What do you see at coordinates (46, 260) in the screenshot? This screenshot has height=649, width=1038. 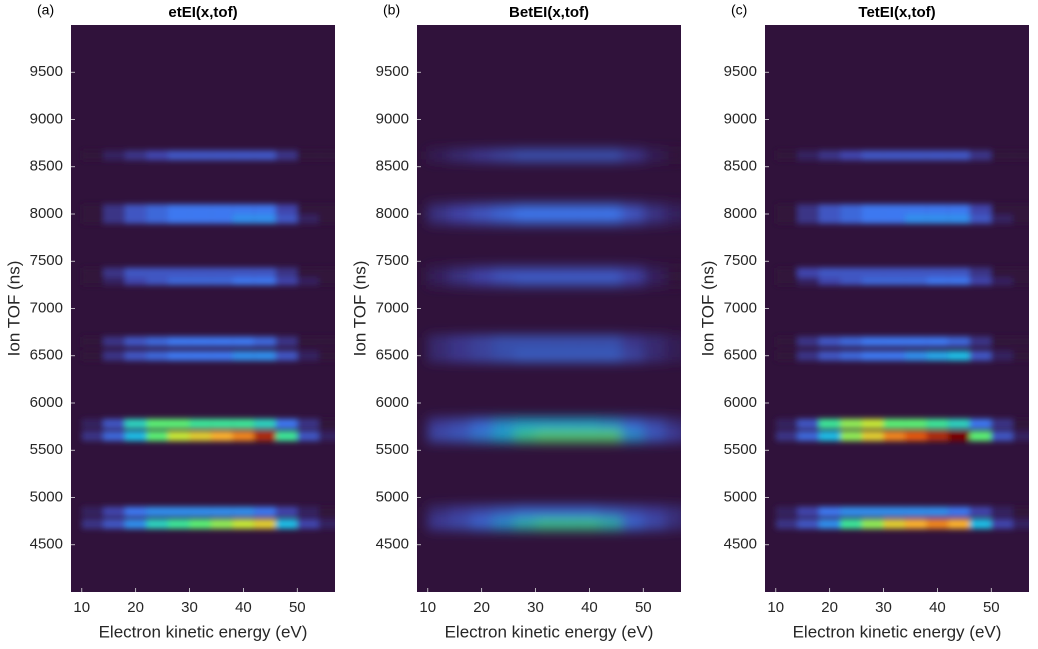 I see `y-tick-label: 7500` at bounding box center [46, 260].